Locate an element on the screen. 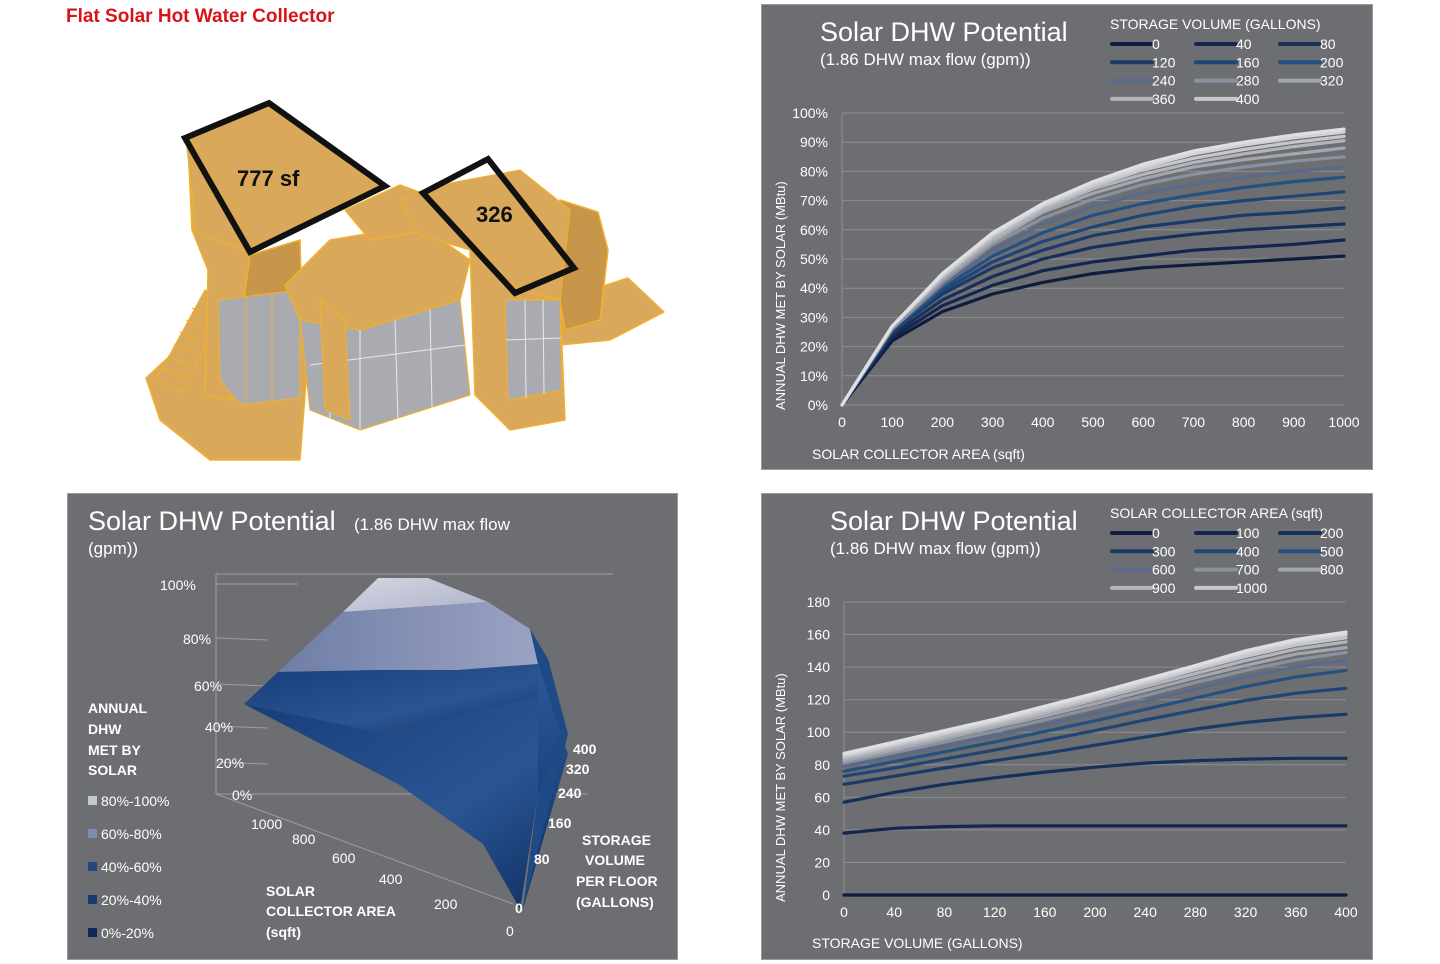 The image size is (1440, 964). surface-right-face is located at coordinates (545, 769).